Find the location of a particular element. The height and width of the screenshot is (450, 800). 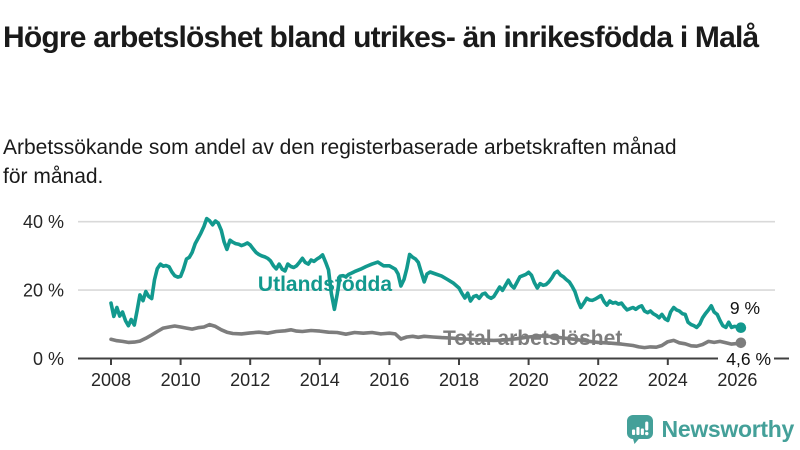

end-value-label: 4,6 % is located at coordinates (748, 359).